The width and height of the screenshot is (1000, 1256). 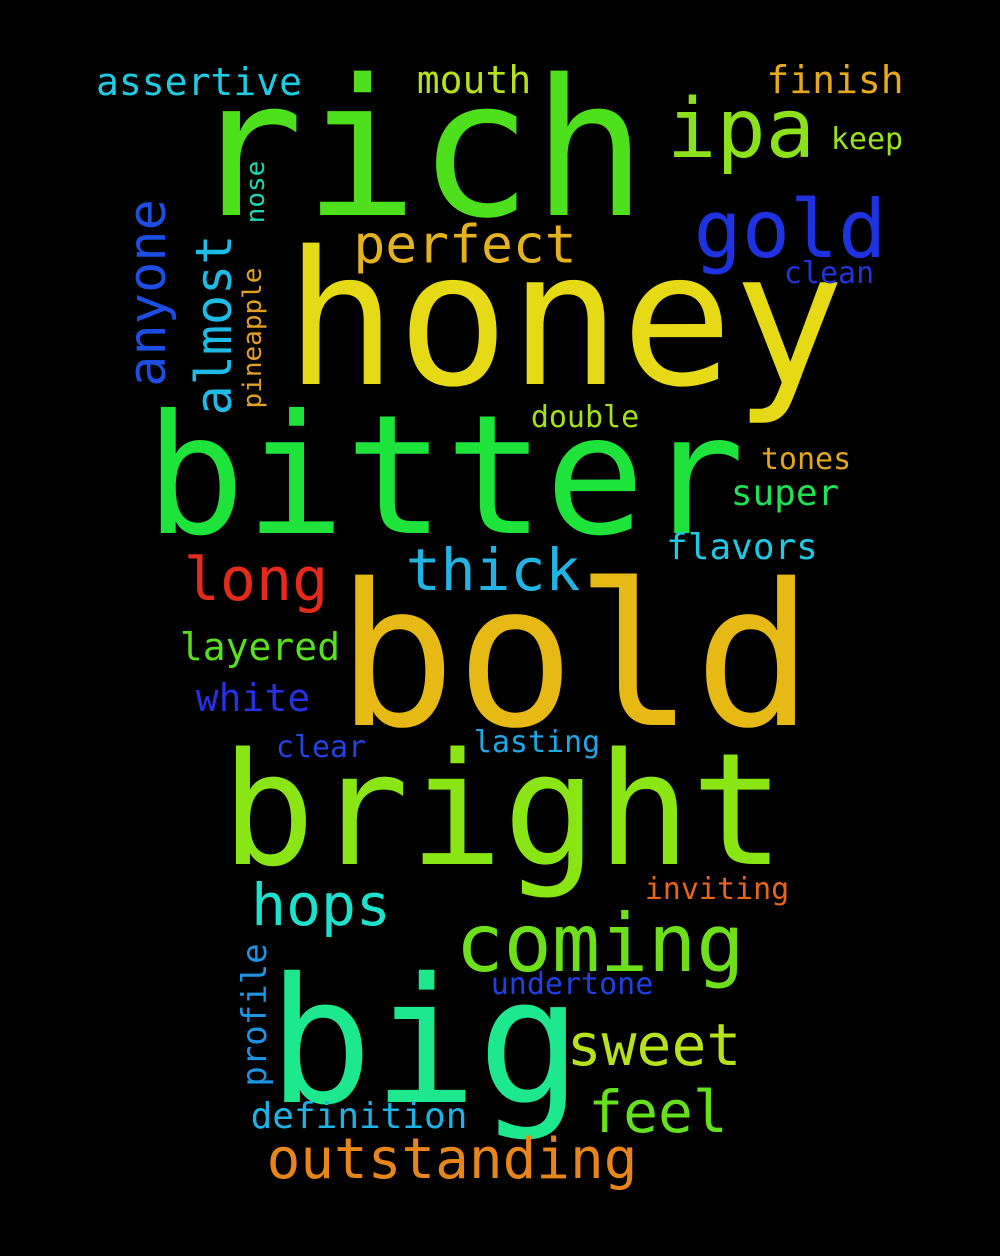 I want to click on word-definition: definition, so click(x=359, y=1116).